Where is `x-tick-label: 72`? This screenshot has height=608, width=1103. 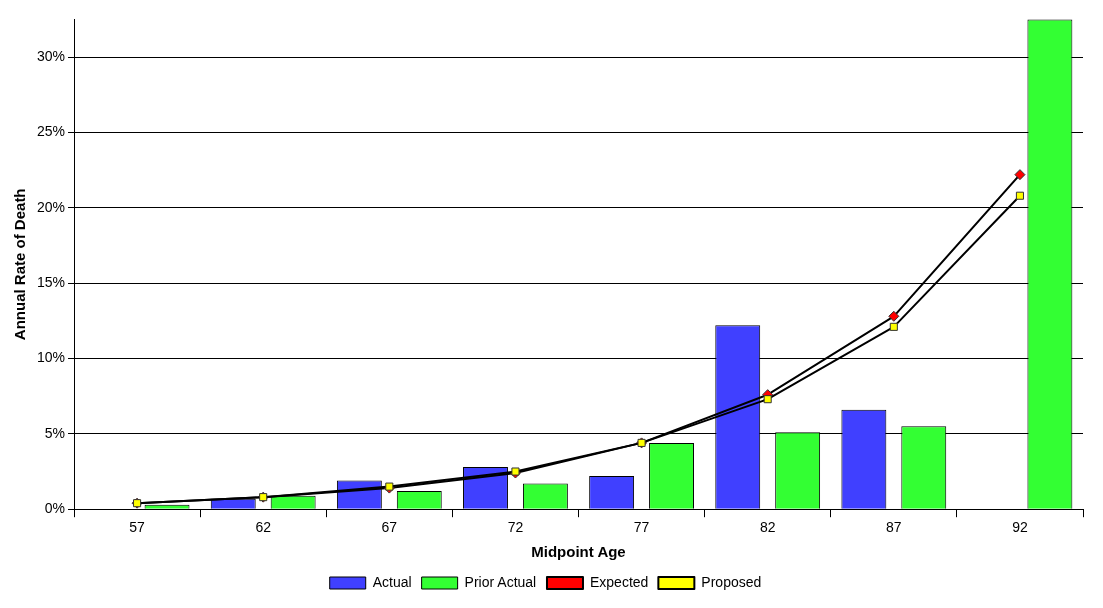 x-tick-label: 72 is located at coordinates (515, 527).